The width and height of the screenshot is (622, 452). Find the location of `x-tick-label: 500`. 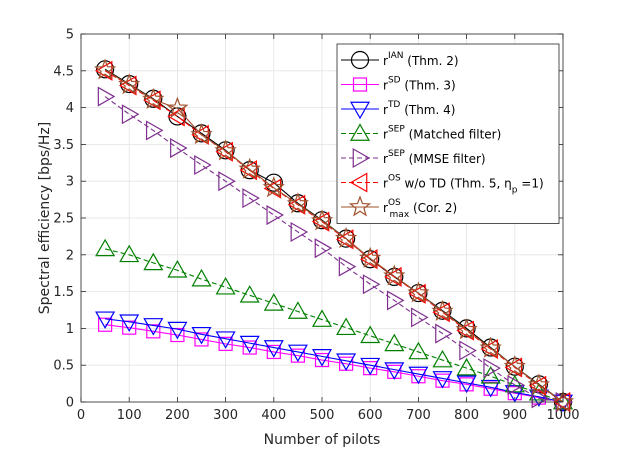

x-tick-label: 500 is located at coordinates (322, 415).